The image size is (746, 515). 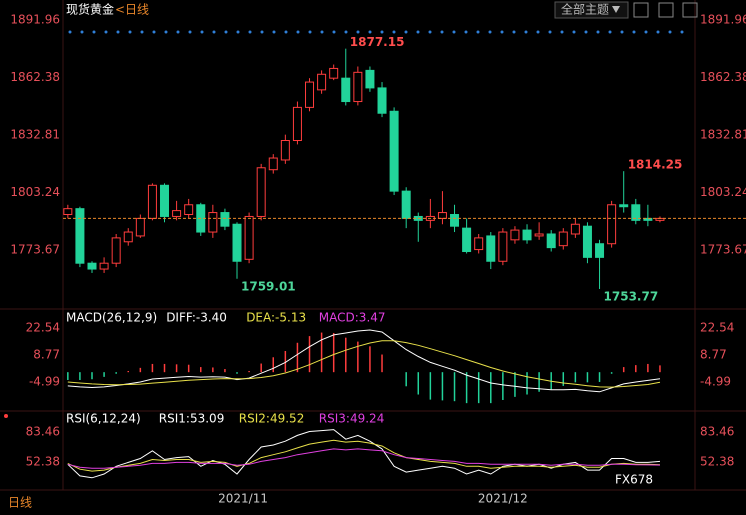 I want to click on high-annotation: 1814.25, so click(x=655, y=165).